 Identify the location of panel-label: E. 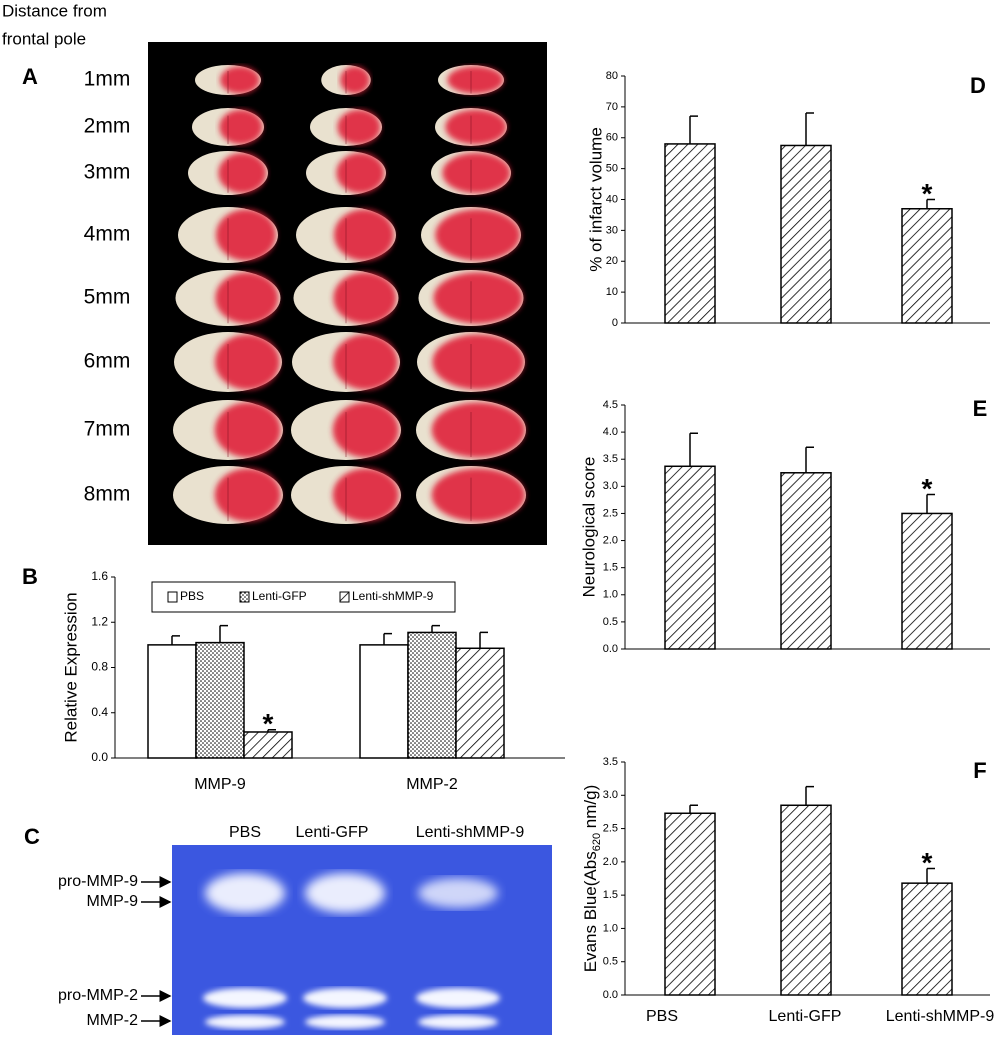
(980, 408).